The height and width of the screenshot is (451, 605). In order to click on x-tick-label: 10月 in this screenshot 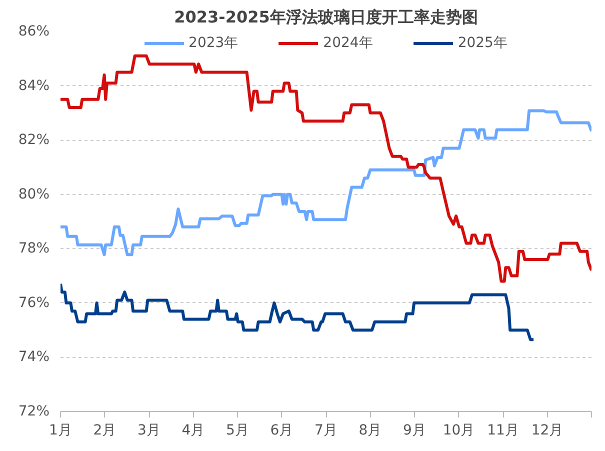, I will do `click(458, 430)`.